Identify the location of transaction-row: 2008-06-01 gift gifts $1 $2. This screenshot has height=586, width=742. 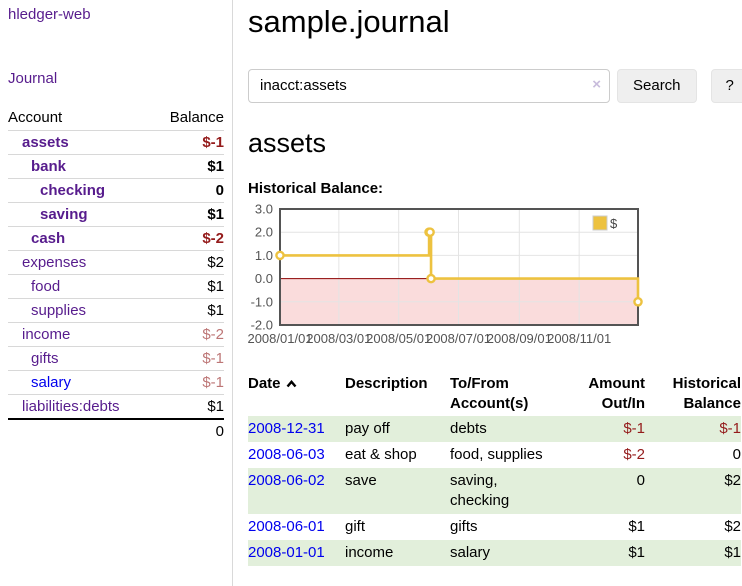
(494, 527).